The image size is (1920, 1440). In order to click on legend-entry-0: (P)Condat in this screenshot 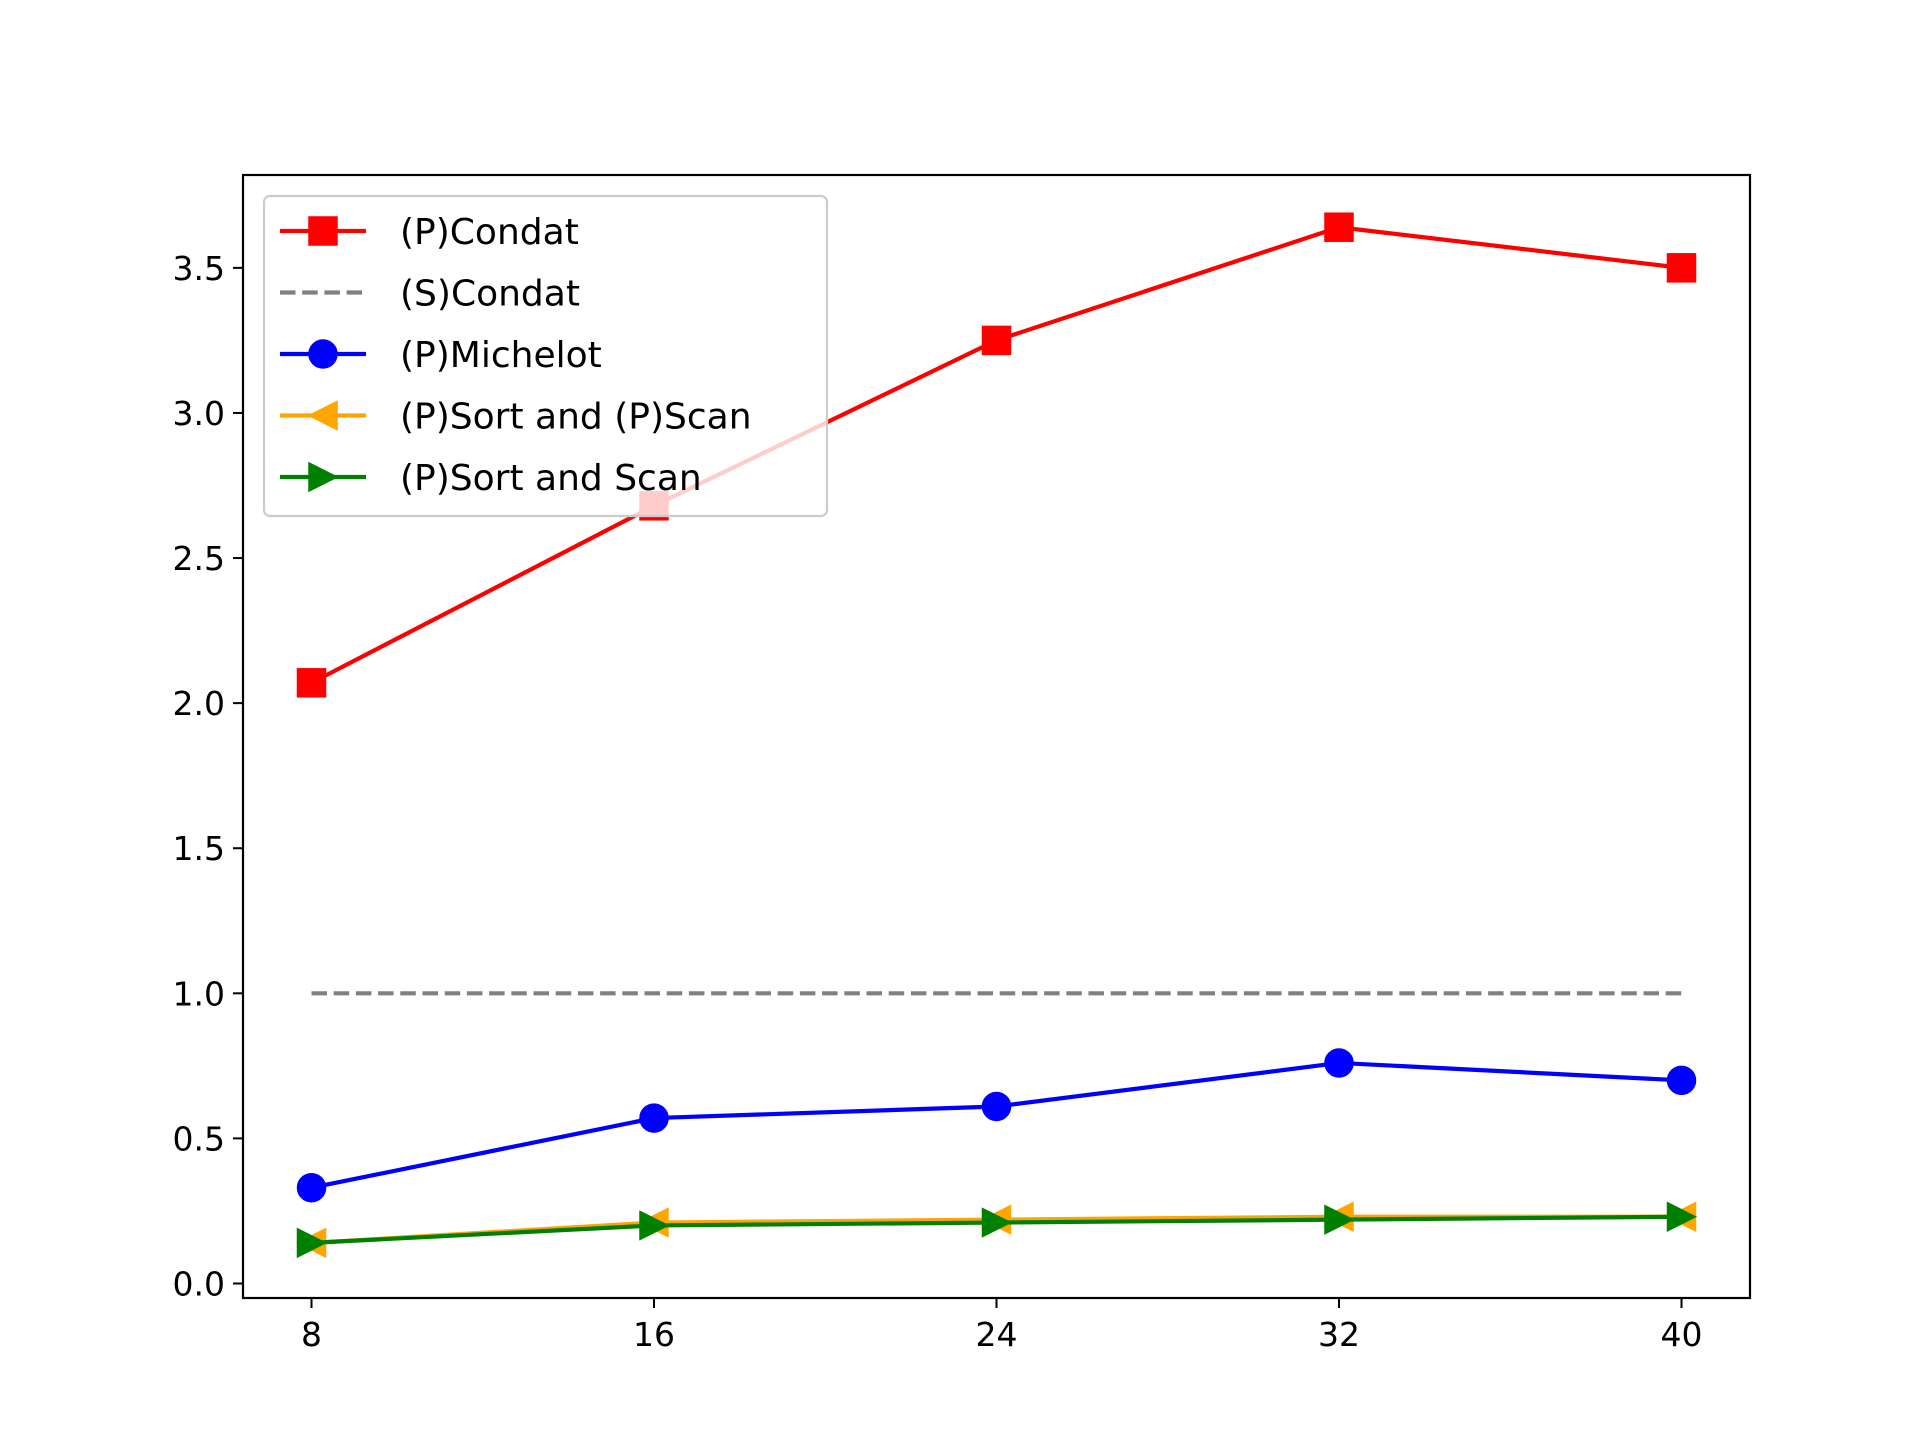, I will do `click(429, 232)`.